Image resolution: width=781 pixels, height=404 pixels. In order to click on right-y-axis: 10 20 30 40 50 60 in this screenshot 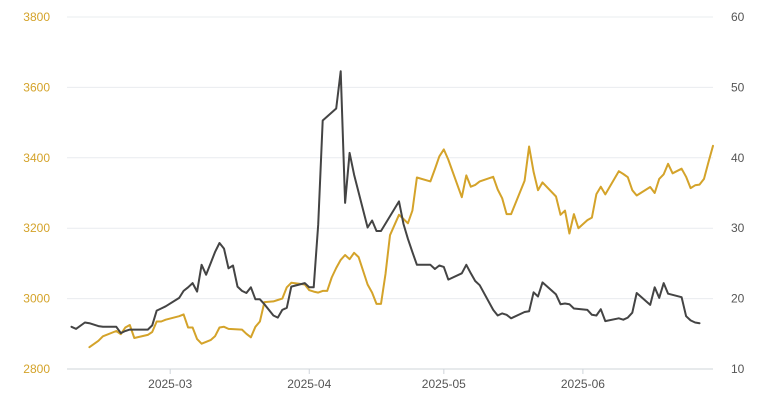, I will do `click(738, 193)`.